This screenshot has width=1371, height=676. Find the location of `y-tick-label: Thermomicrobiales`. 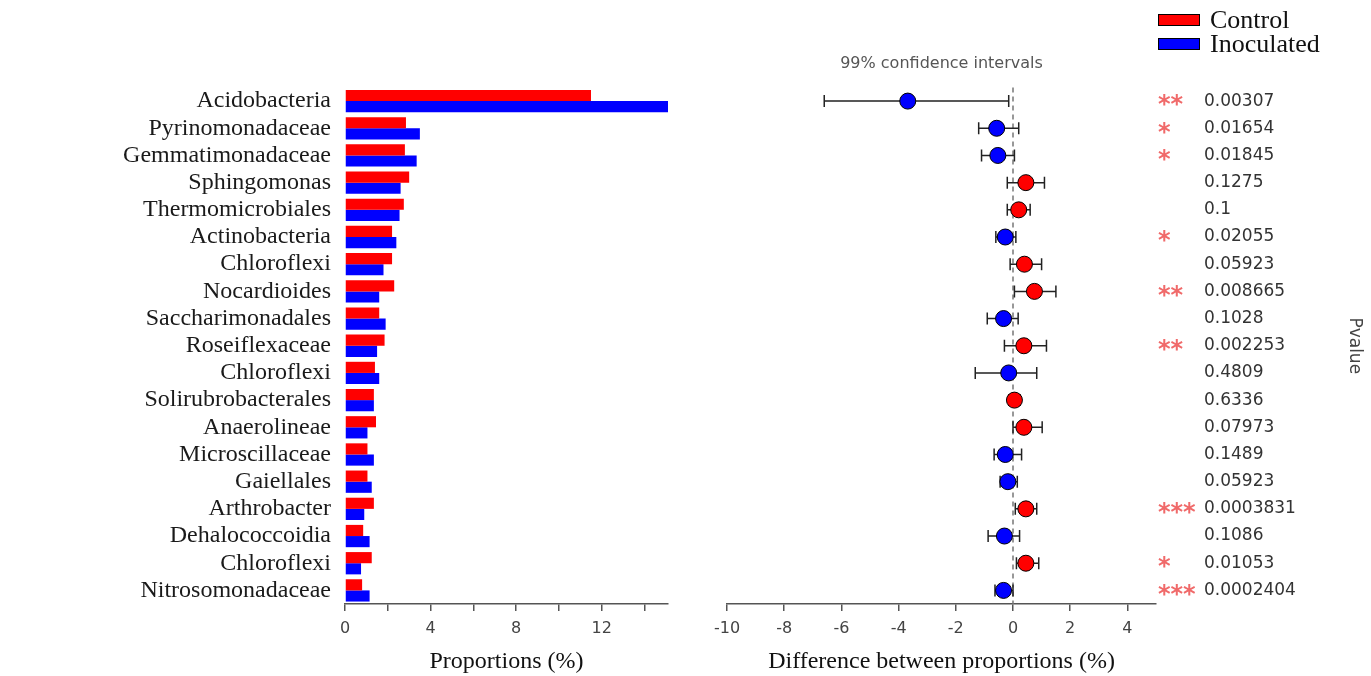

y-tick-label: Thermomicrobiales is located at coordinates (237, 208).